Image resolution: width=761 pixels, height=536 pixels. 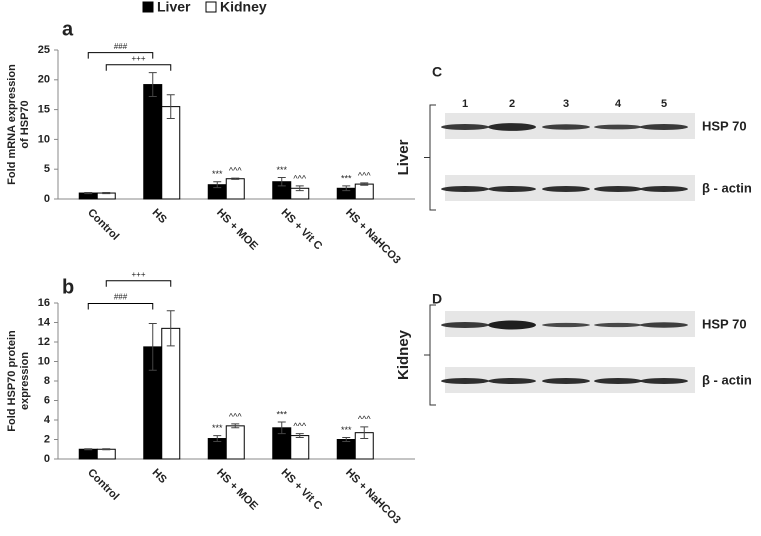 What do you see at coordinates (174, 7) in the screenshot?
I see `legend-label: Liver` at bounding box center [174, 7].